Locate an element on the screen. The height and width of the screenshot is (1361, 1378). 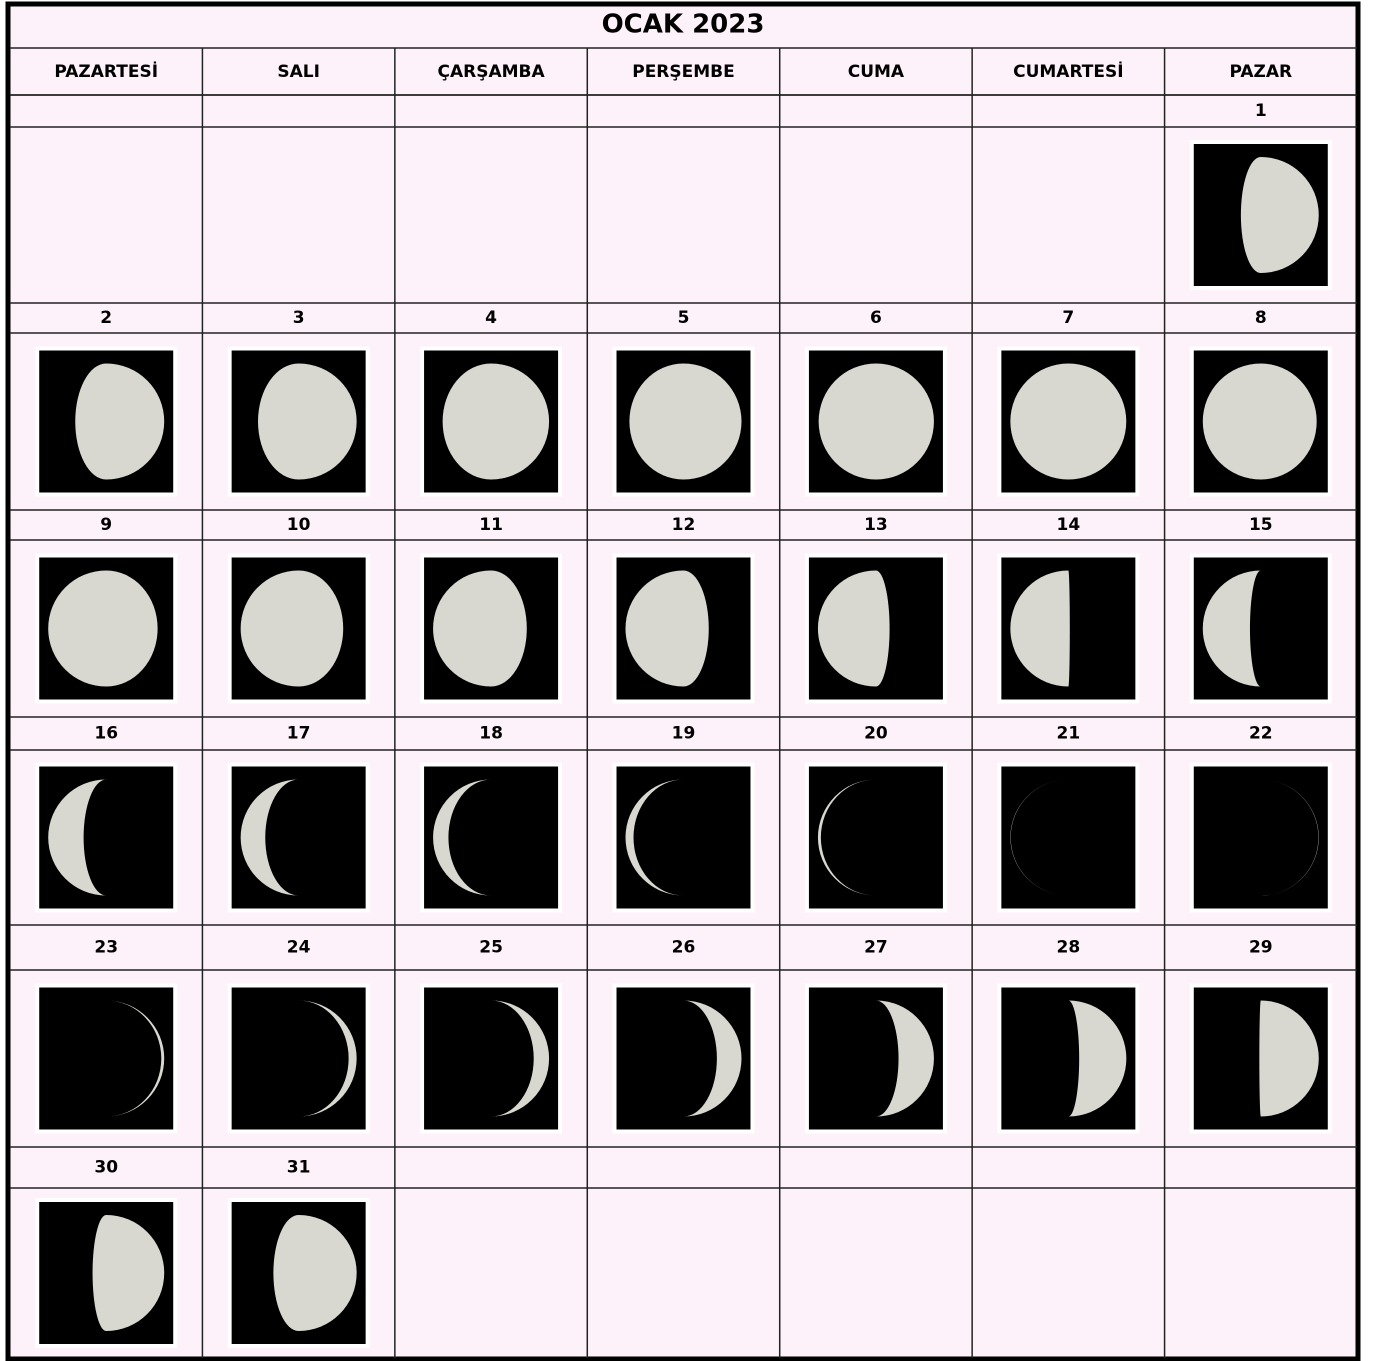
day-number: 14 is located at coordinates (1069, 525).